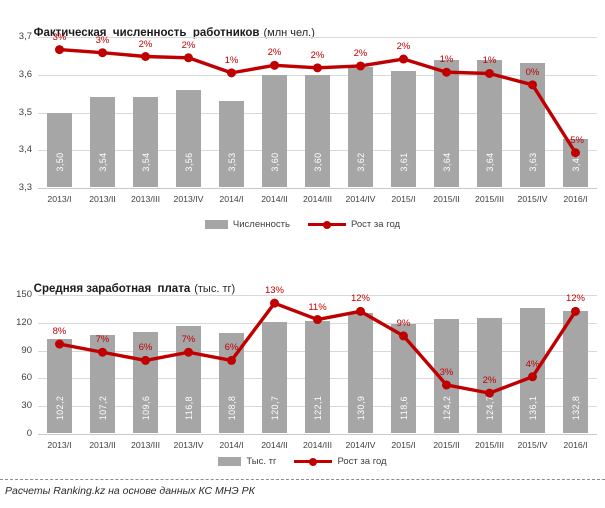 The width and height of the screenshot is (605, 508). What do you see at coordinates (145, 445) in the screenshot?
I see `x-tick-label: 2013/III` at bounding box center [145, 445].